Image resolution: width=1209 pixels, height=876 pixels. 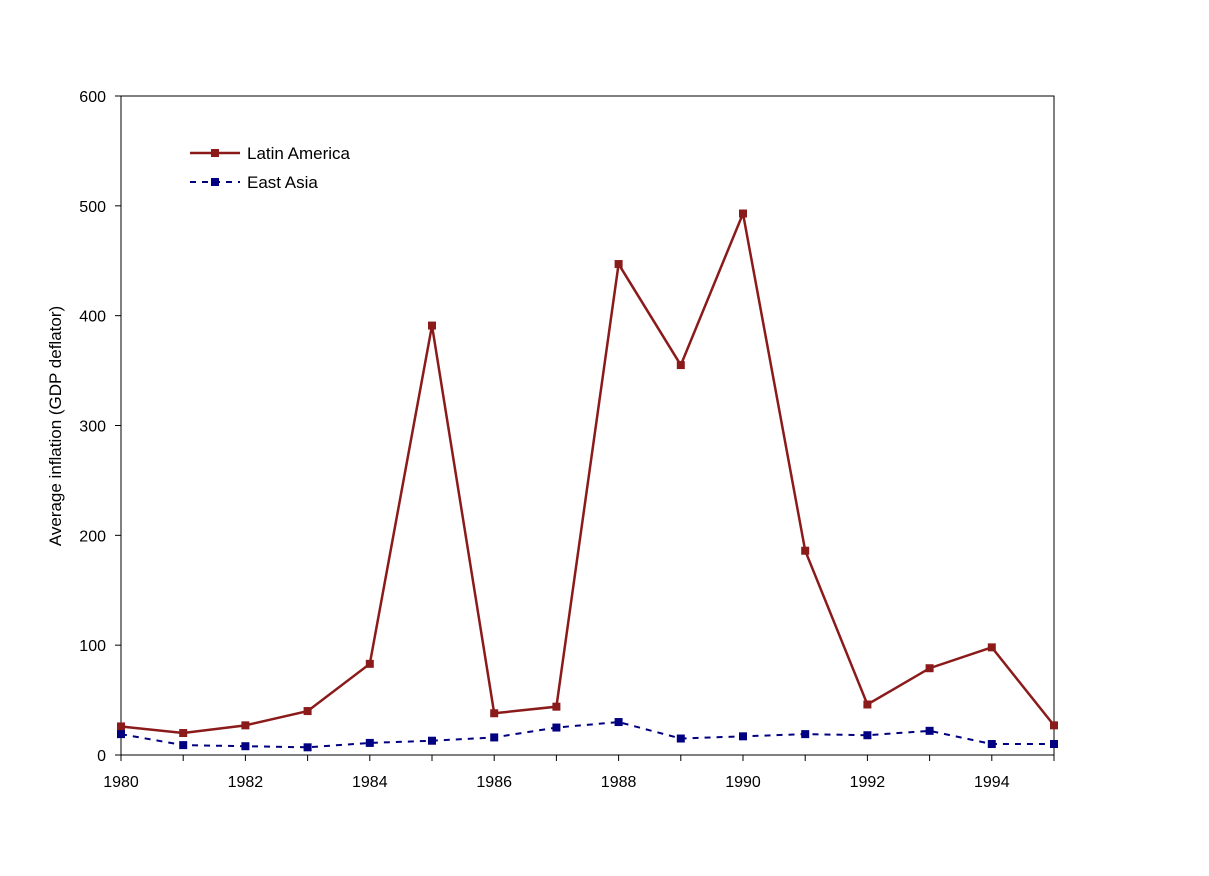 What do you see at coordinates (370, 782) in the screenshot?
I see `x-tick-label: 1984` at bounding box center [370, 782].